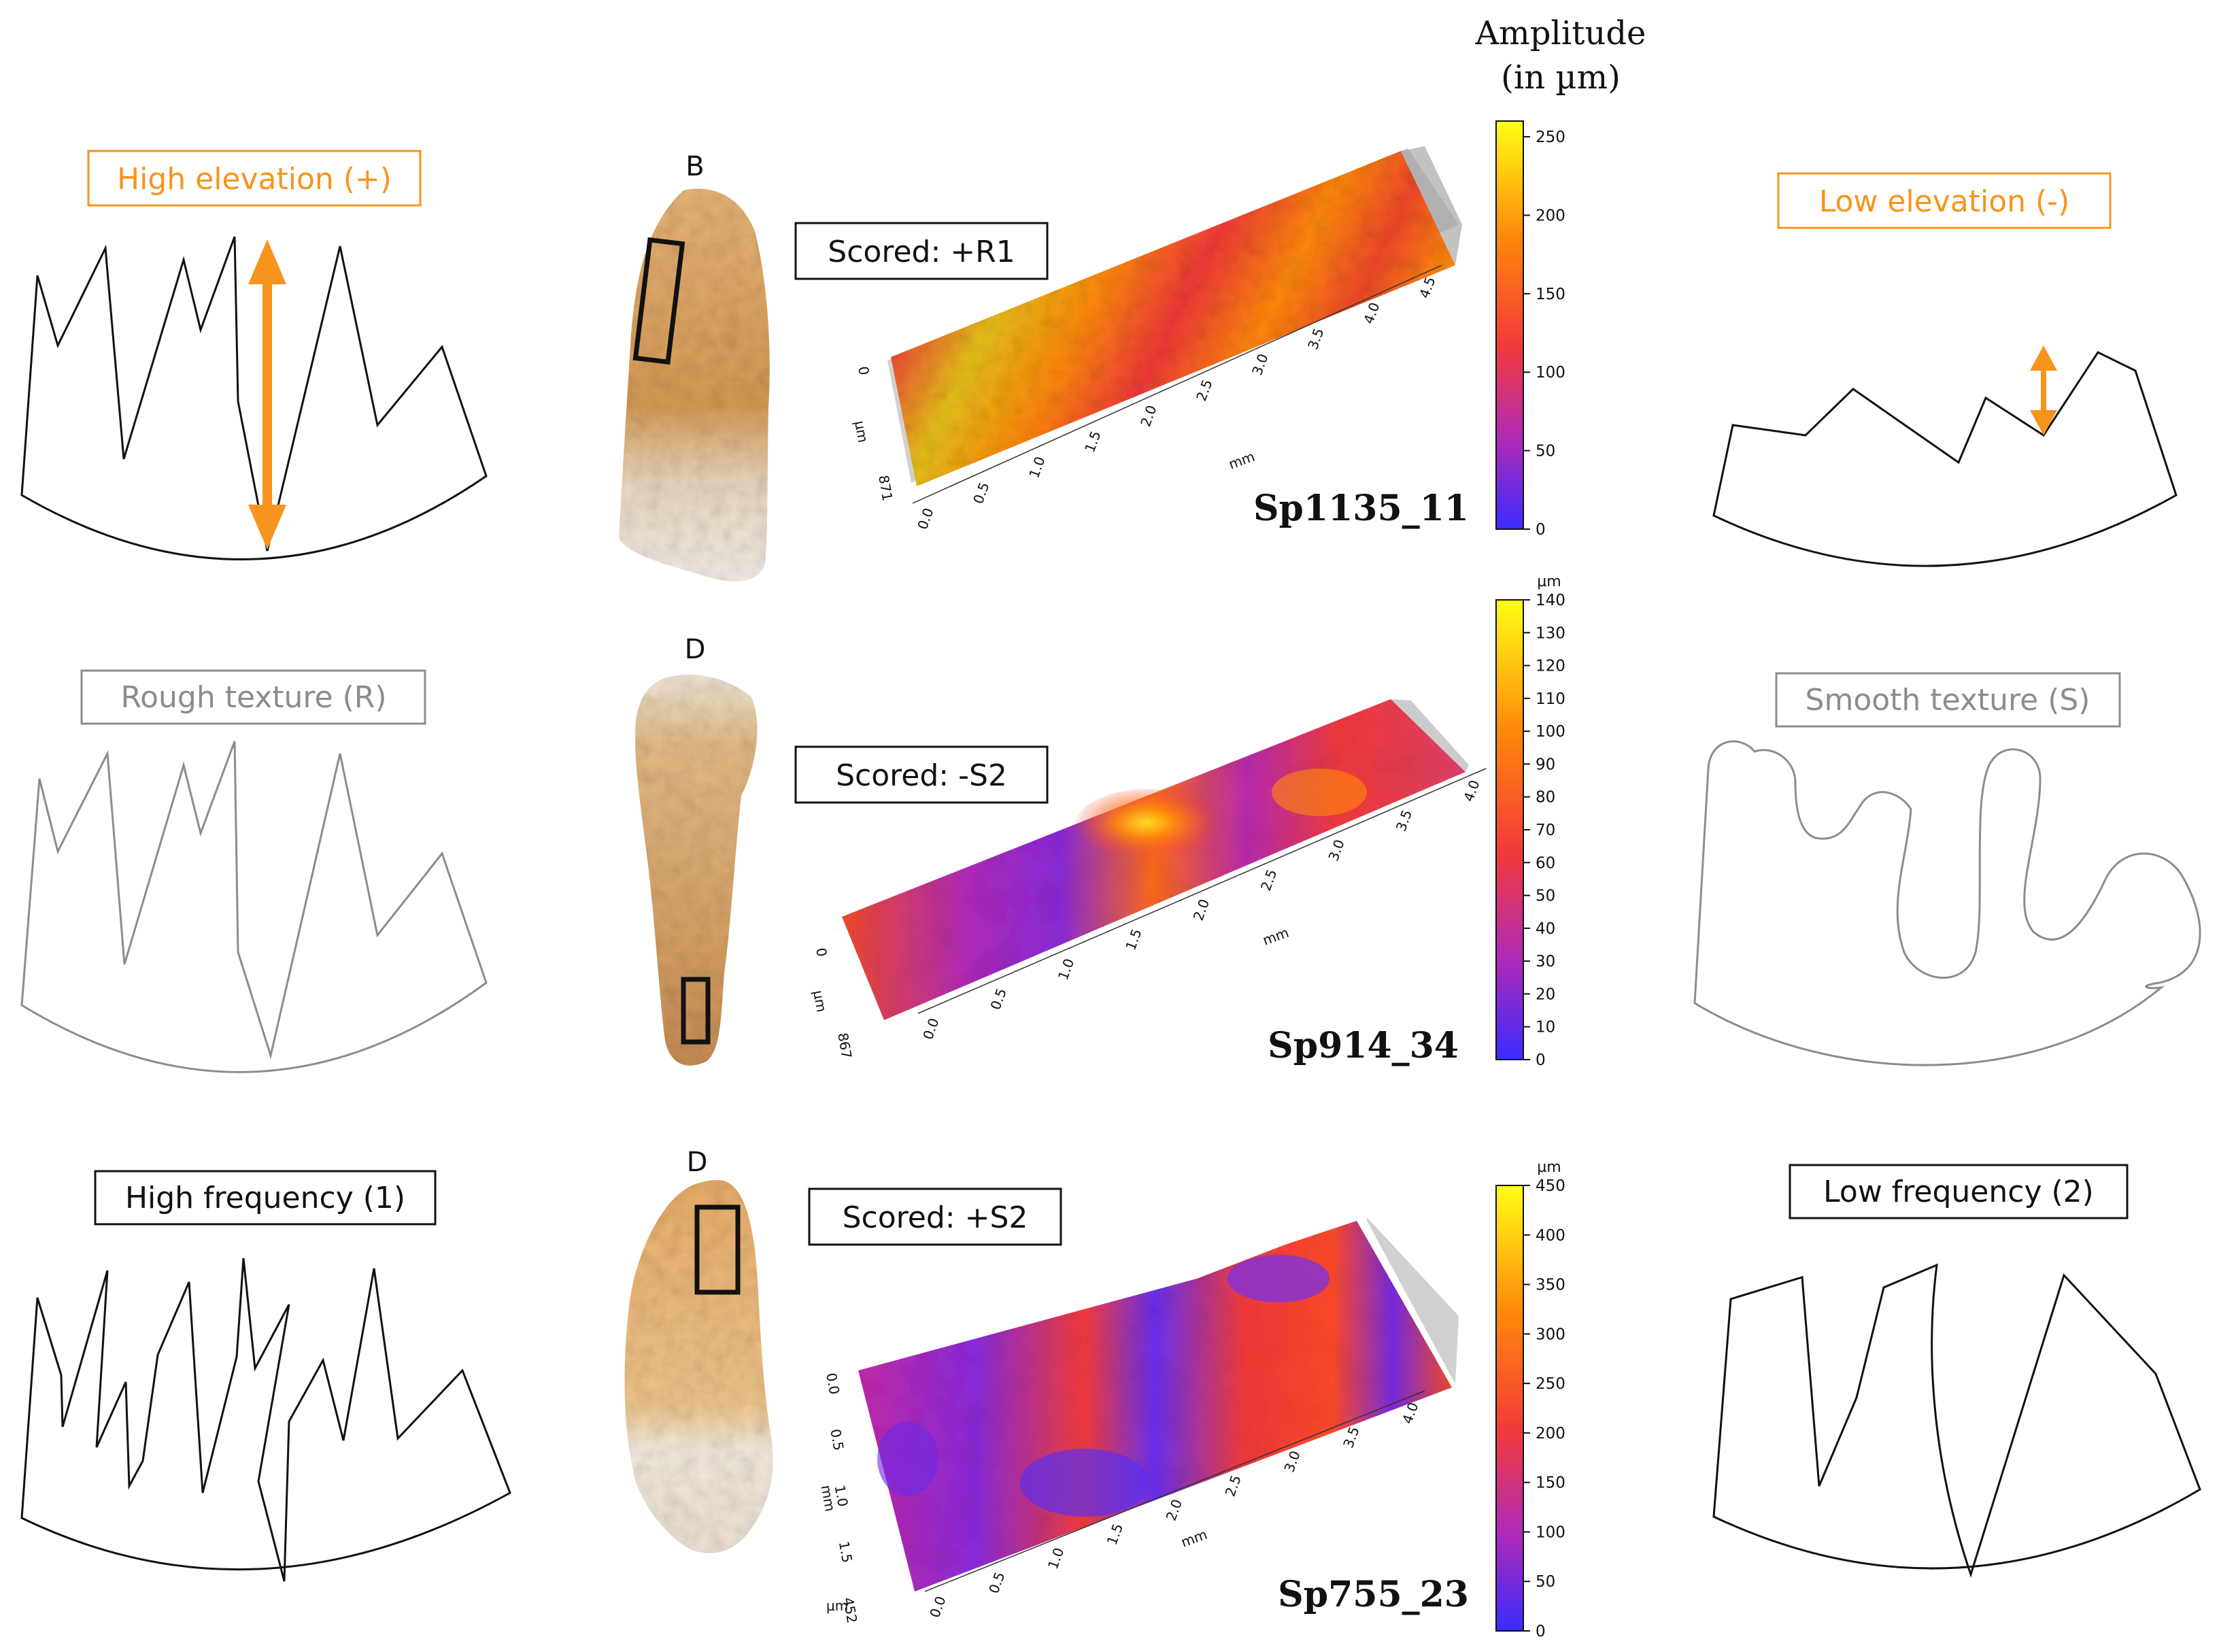 This screenshot has width=2219, height=1652. What do you see at coordinates (925, 519) in the screenshot?
I see `surface-1-x-tick-label: 0.0` at bounding box center [925, 519].